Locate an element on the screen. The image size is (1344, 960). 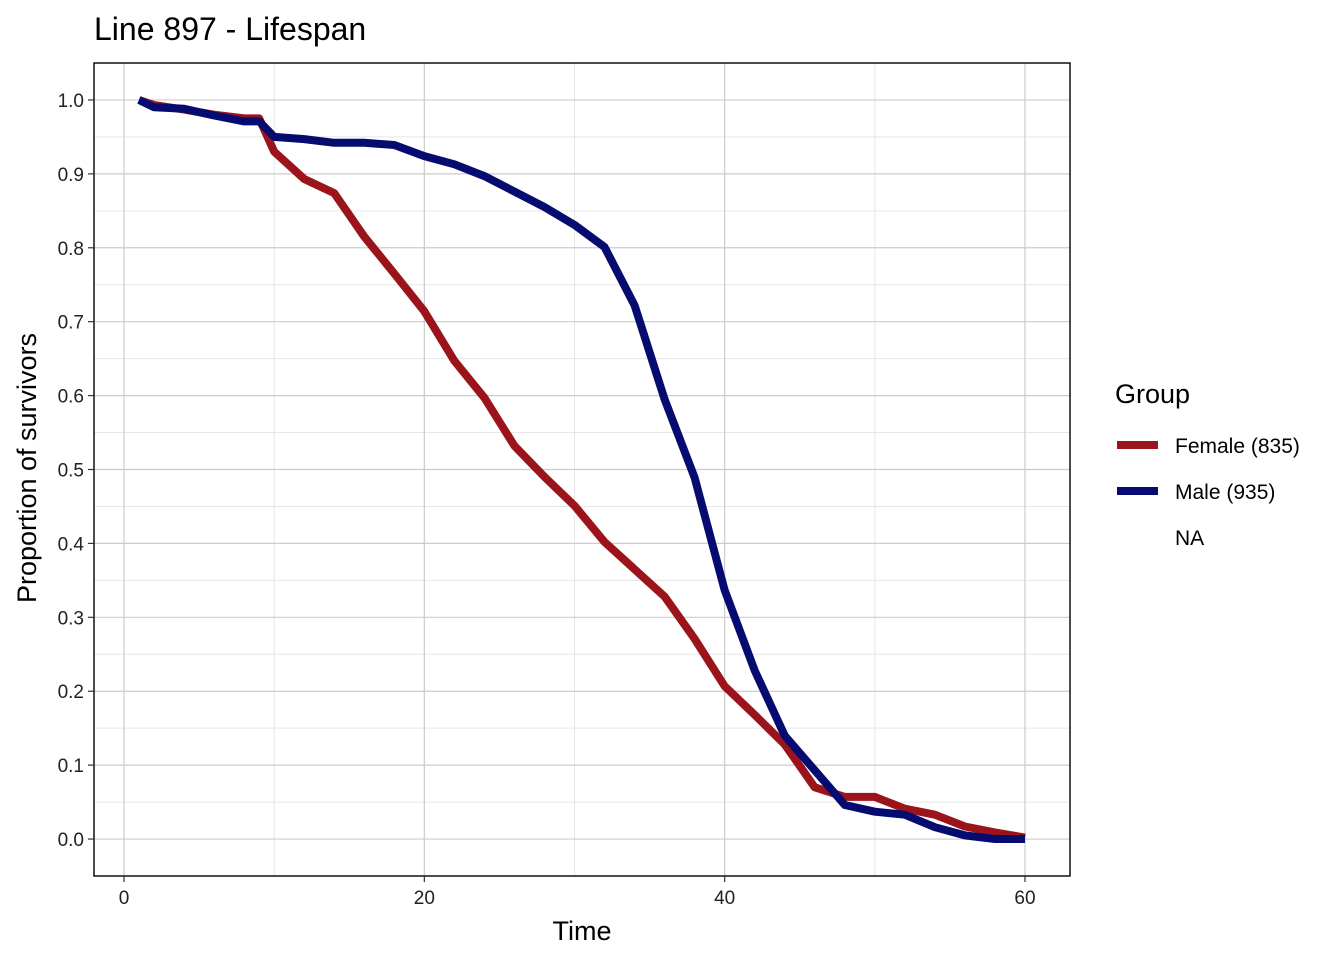
x-tick-label: 20 is located at coordinates (424, 898).